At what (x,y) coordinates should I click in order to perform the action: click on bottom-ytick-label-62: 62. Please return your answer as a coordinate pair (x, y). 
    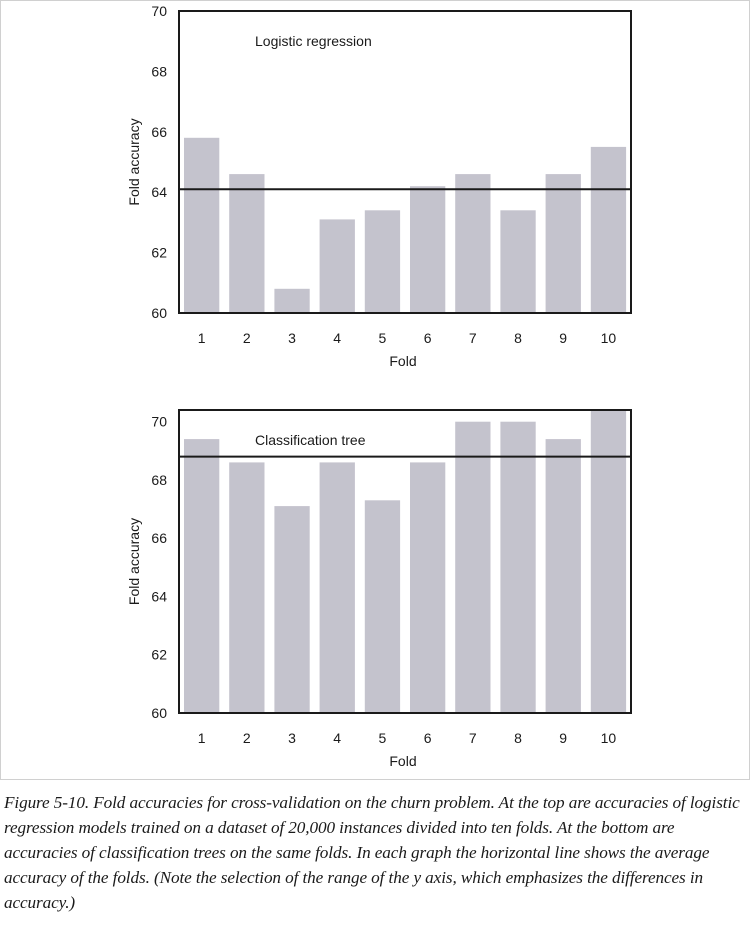
    Looking at the image, I should click on (159, 655).